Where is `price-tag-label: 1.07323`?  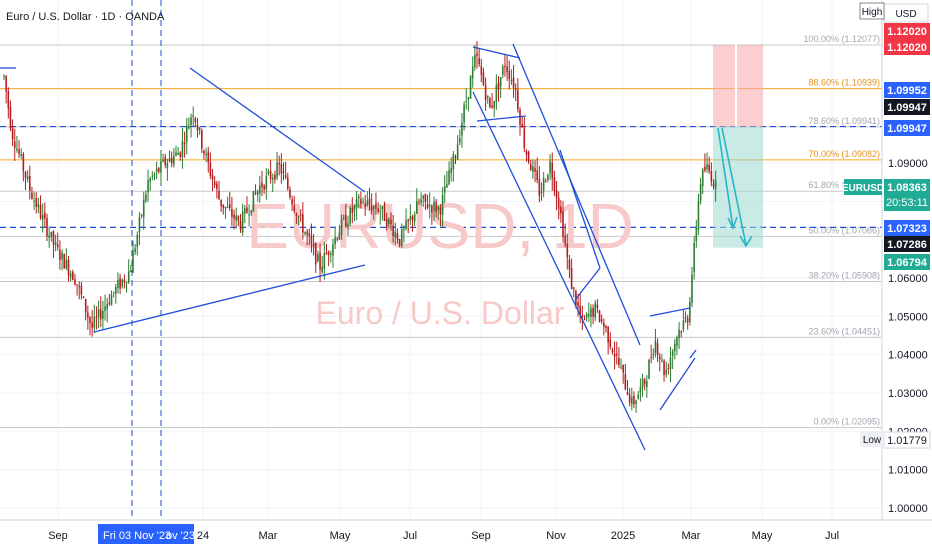 price-tag-label: 1.07323 is located at coordinates (907, 229).